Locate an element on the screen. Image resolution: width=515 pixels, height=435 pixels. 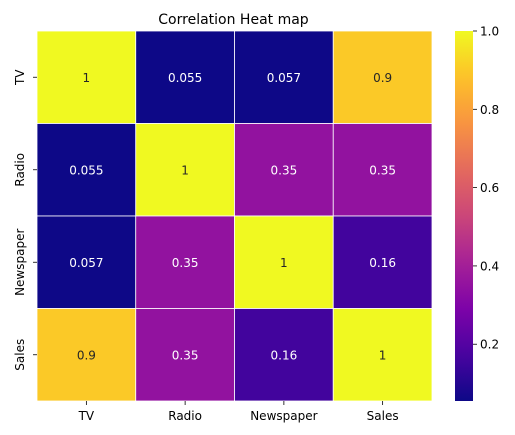
colorbar-tick-label: 1.0 is located at coordinates (489, 32).